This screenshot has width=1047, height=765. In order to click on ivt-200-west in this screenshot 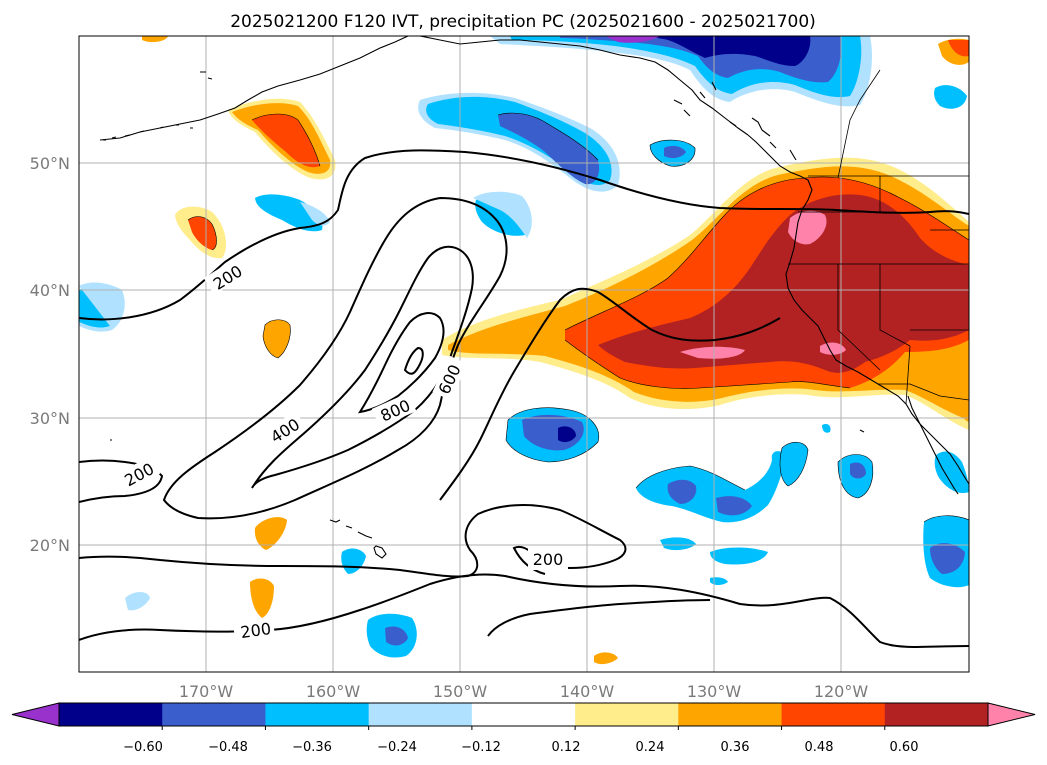, I will do `click(121, 481)`.